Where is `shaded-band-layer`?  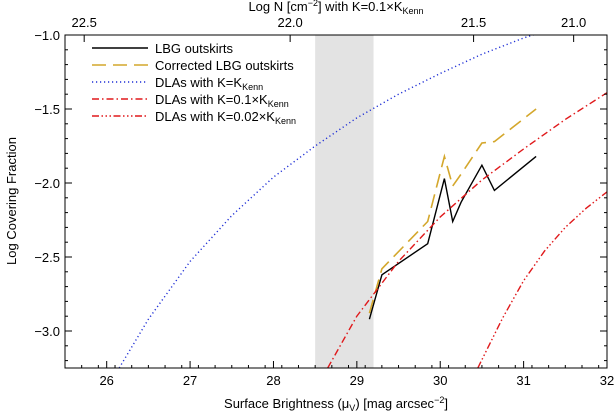
shaded-band-layer is located at coordinates (344, 201).